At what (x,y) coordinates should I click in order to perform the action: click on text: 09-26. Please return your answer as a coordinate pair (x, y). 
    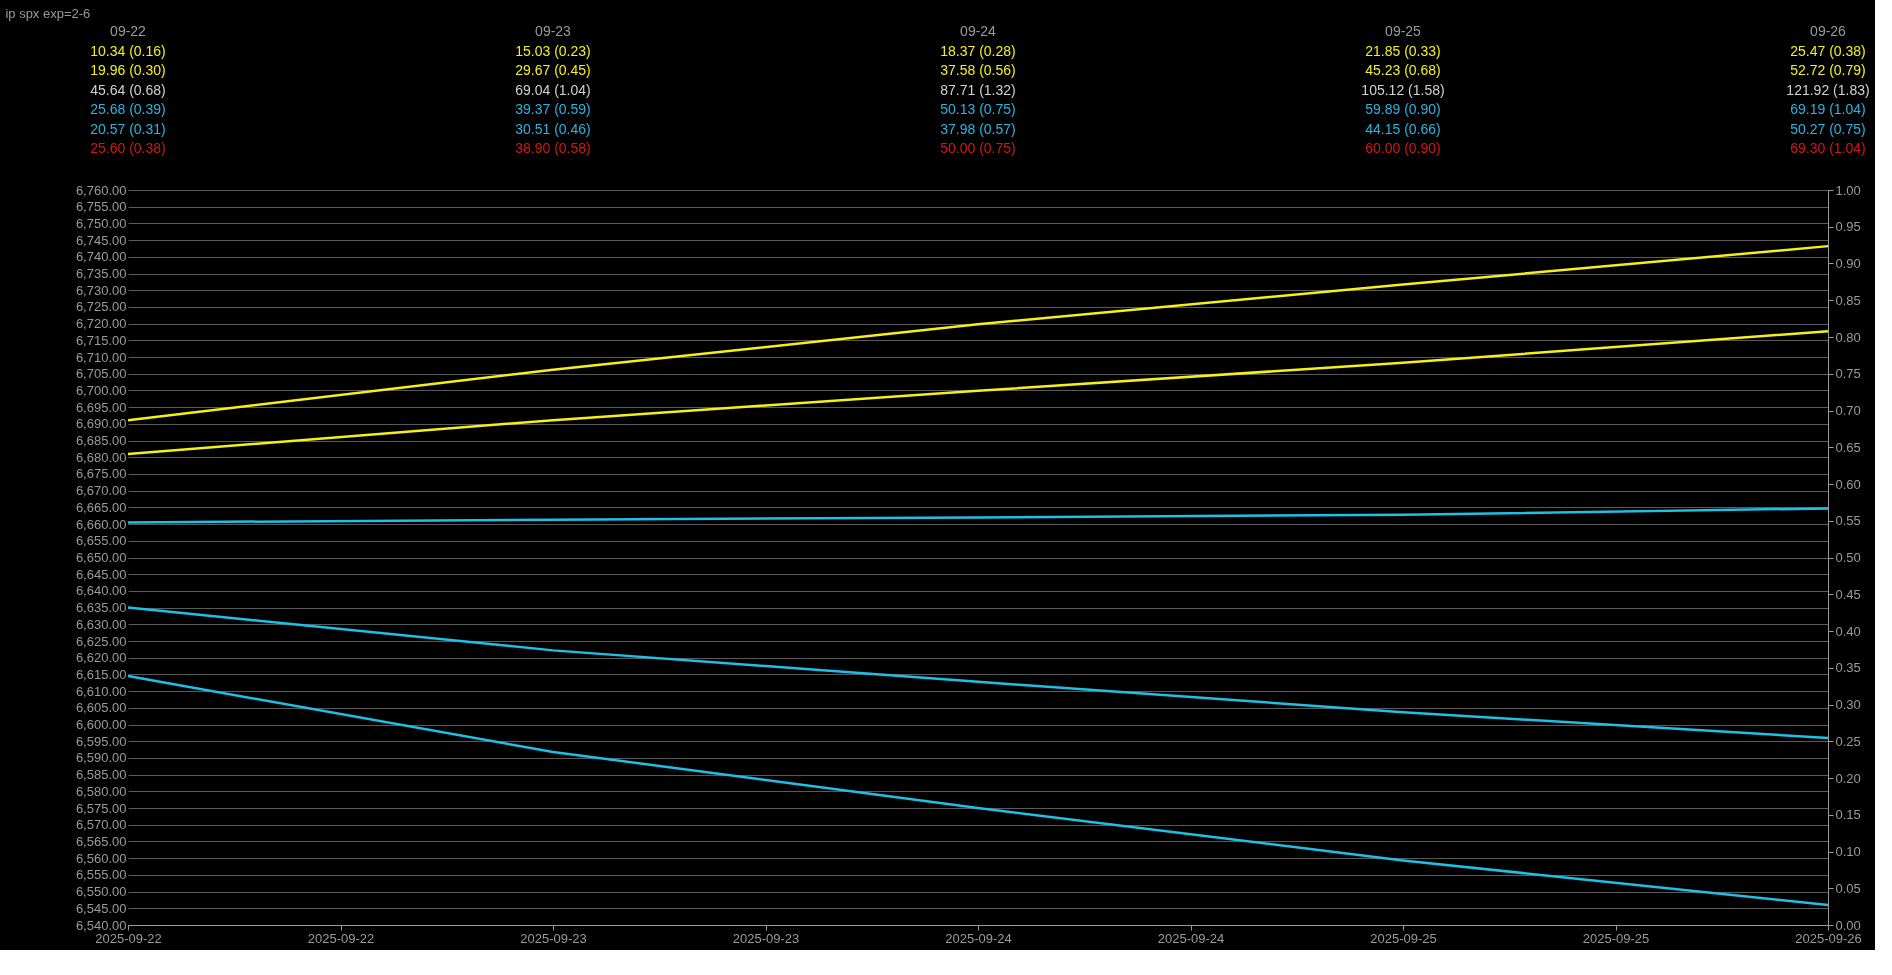
    Looking at the image, I should click on (1828, 31).